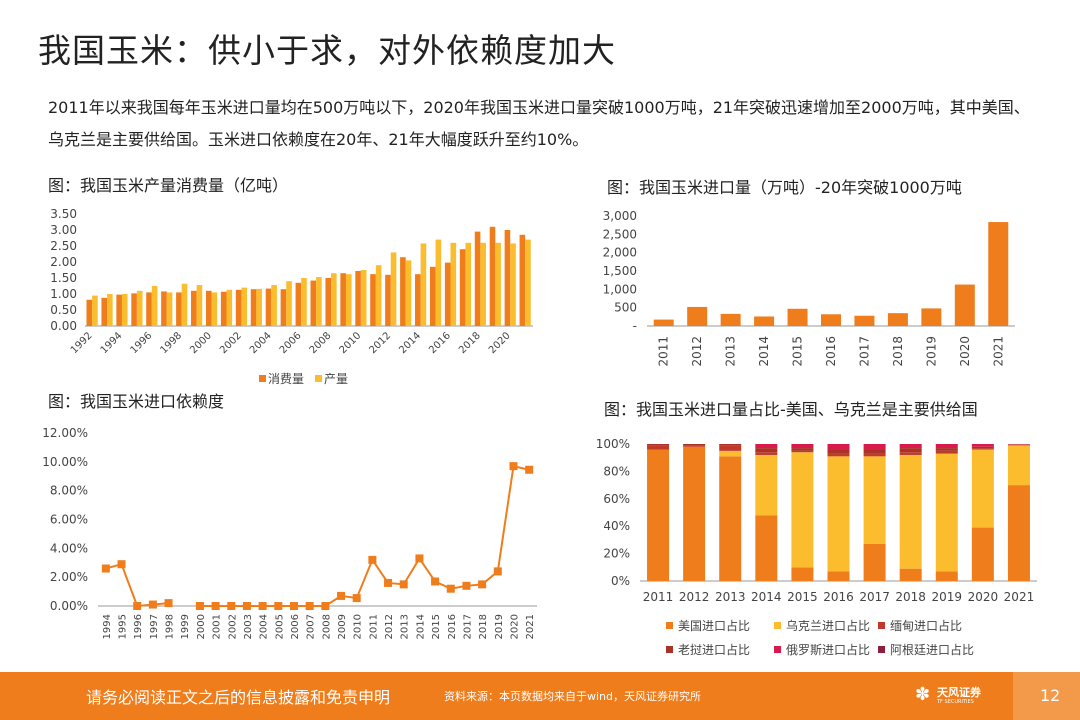 This screenshot has height=720, width=1080. What do you see at coordinates (931, 317) in the screenshot?
I see `bar-imports-2019` at bounding box center [931, 317].